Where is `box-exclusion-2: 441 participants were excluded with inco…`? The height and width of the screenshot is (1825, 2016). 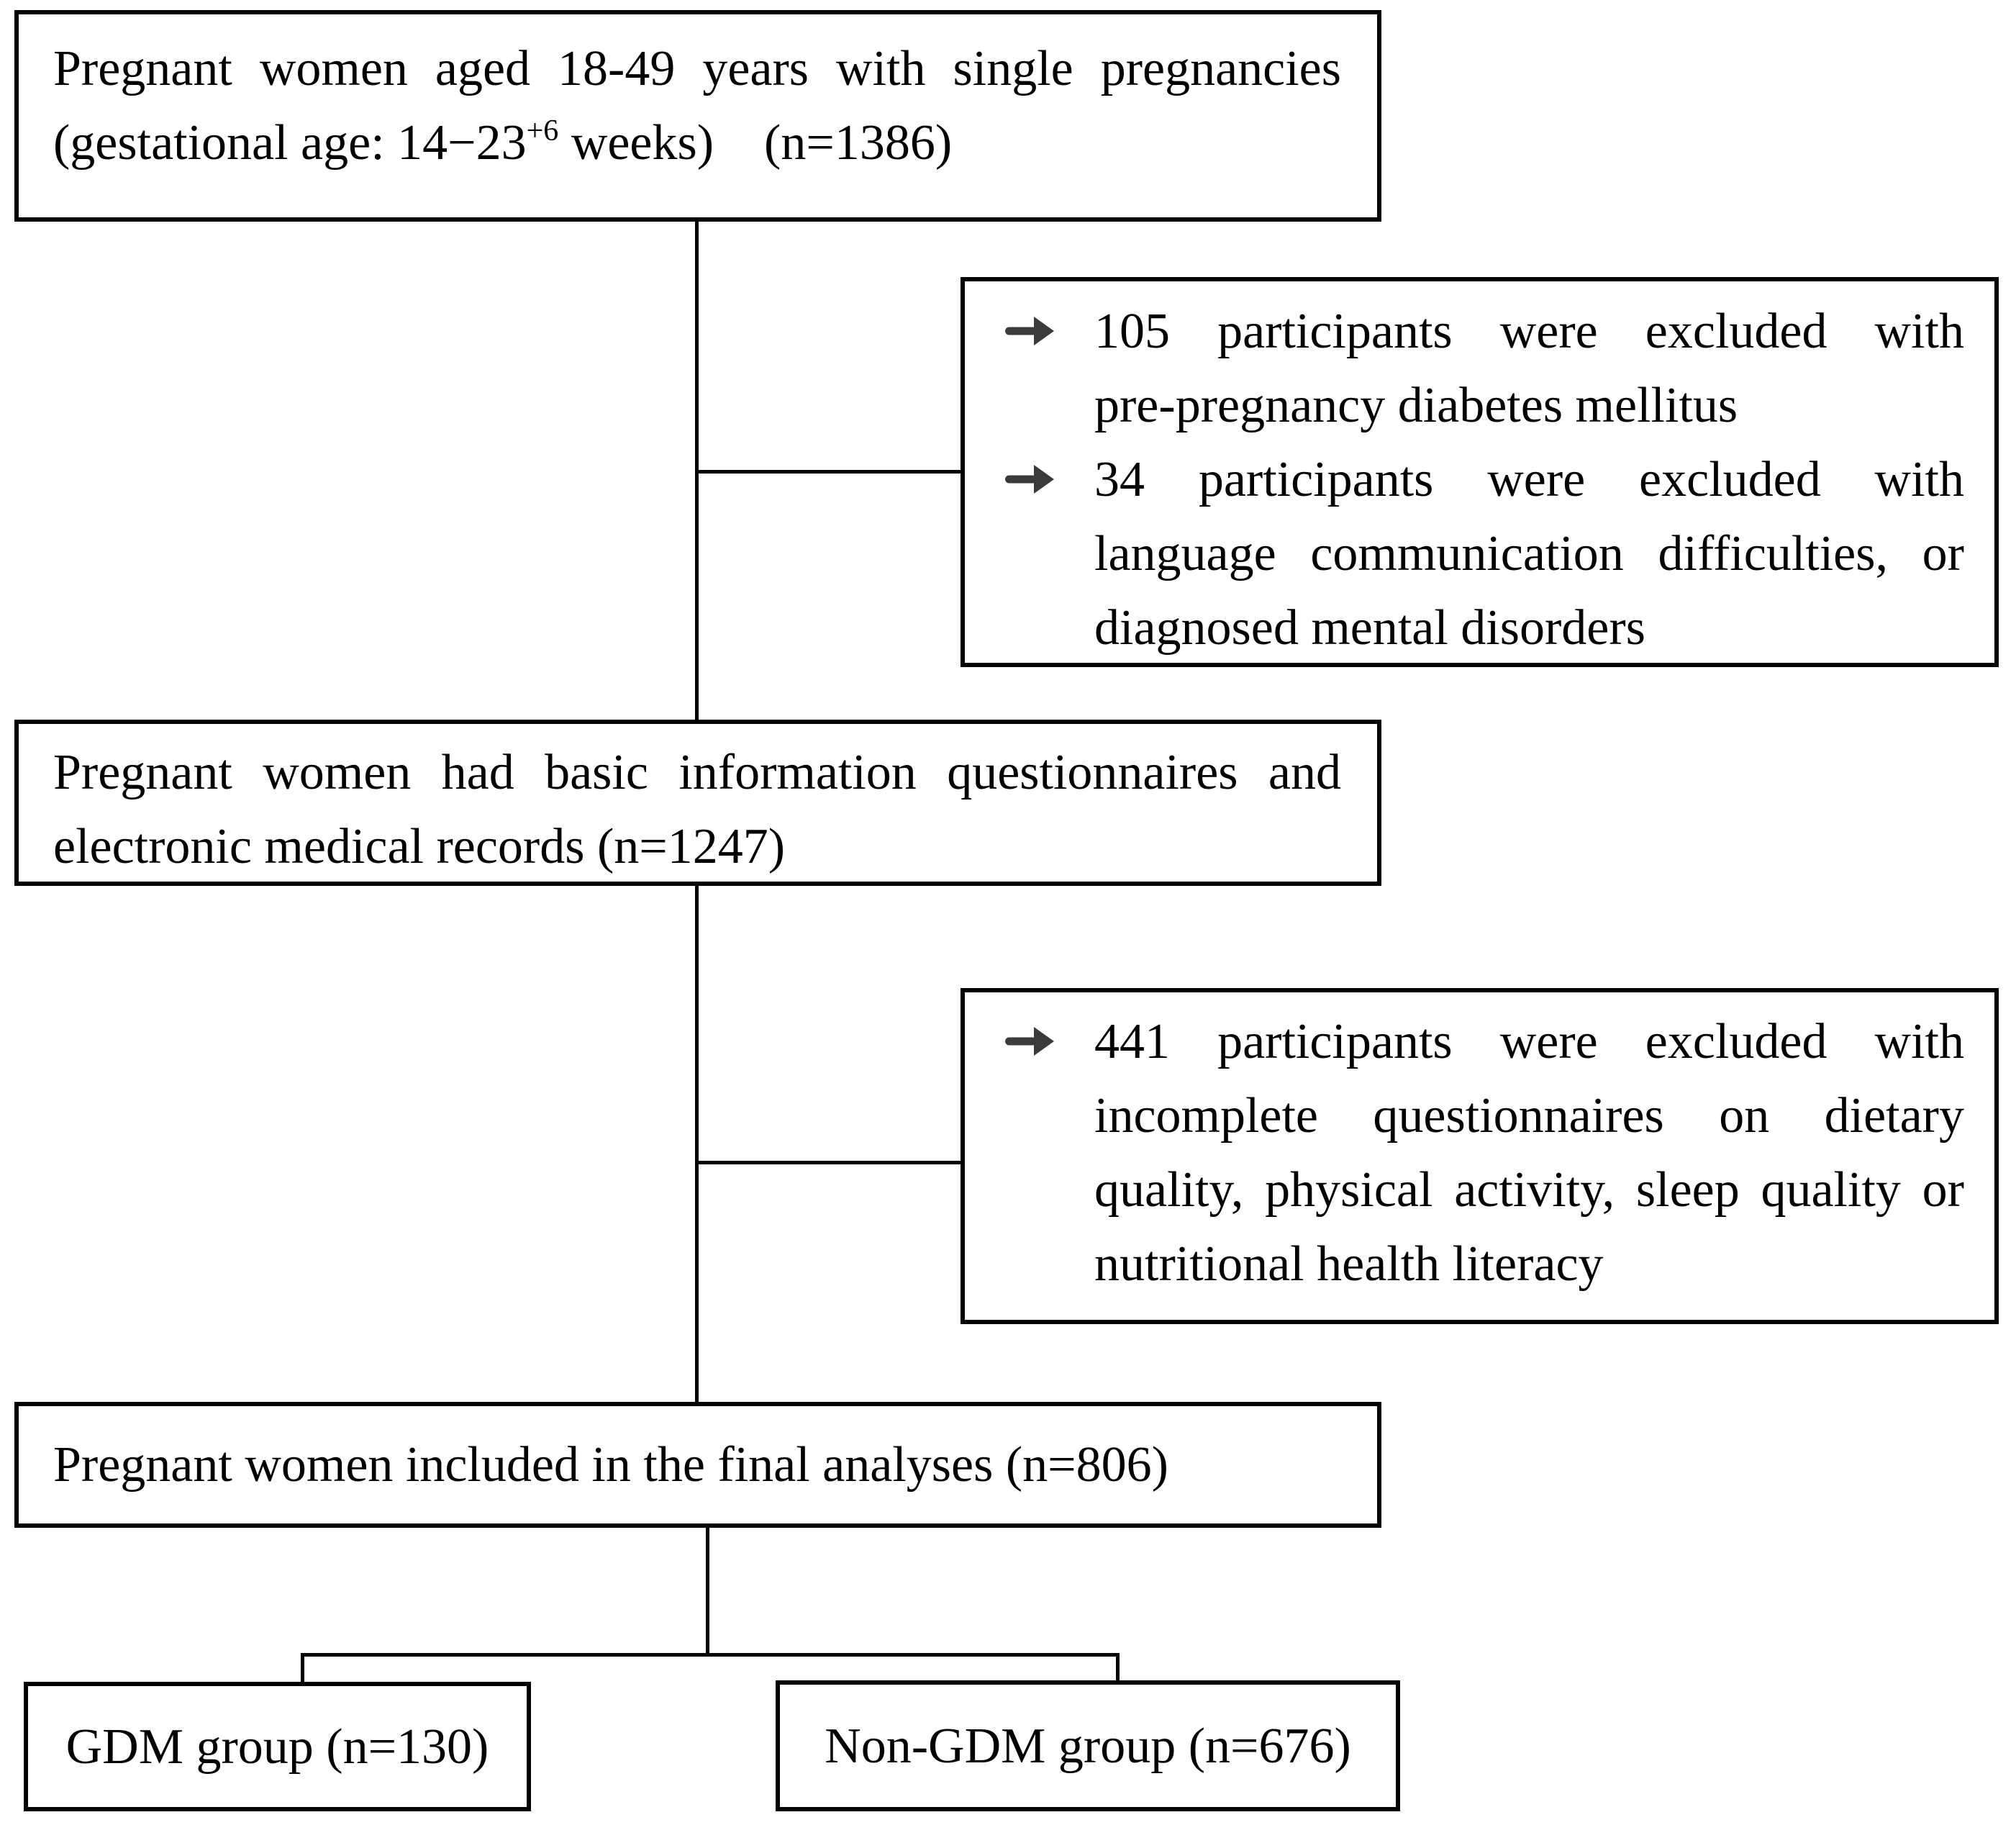
box-exclusion-2: 441 participants were excluded with inco… is located at coordinates (1480, 1156).